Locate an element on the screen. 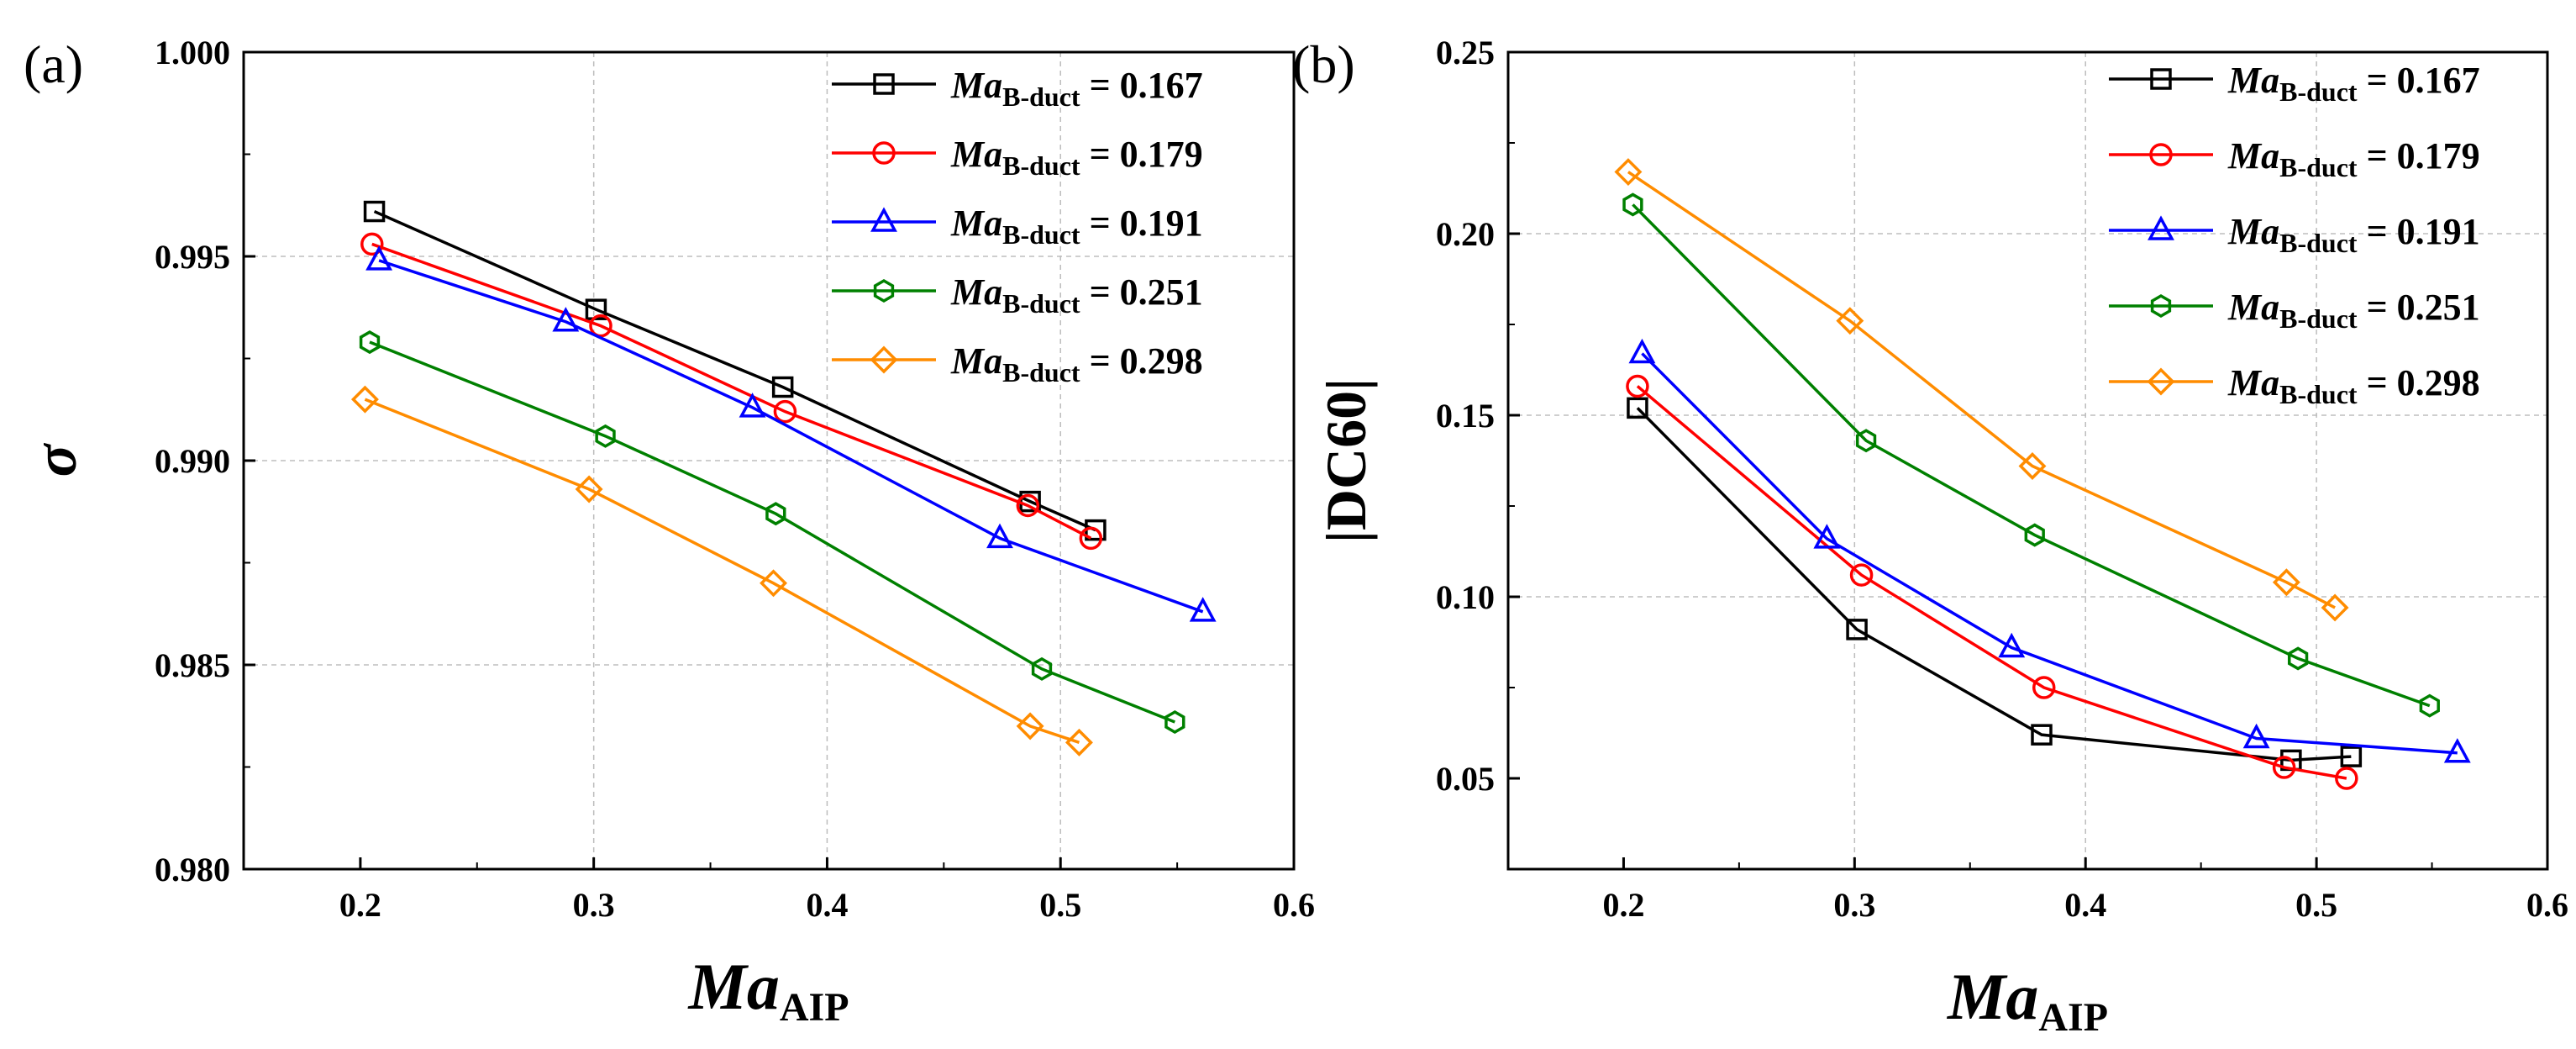  y-tick-label: 0.05 is located at coordinates (1465, 779).